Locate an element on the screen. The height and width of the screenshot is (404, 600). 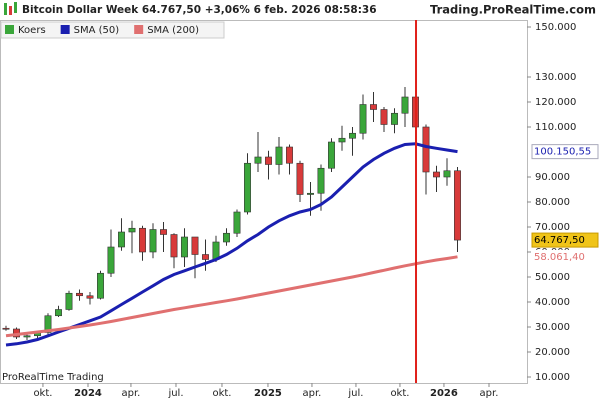
y-tick-label: 40.000 is located at coordinates (552, 302).